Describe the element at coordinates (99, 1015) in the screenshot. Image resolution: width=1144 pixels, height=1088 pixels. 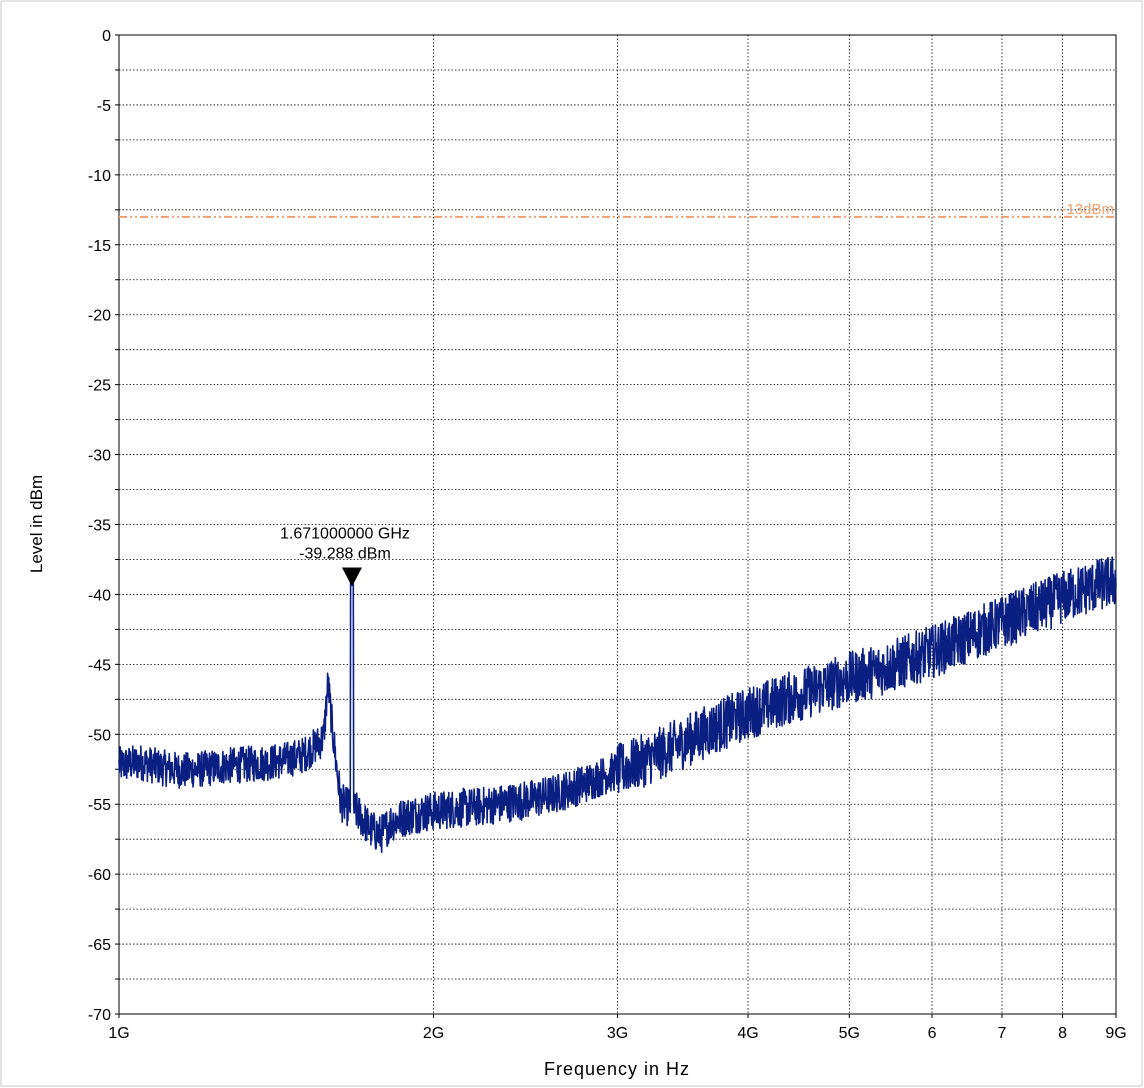
I see `y-tick-label: -70` at that location.